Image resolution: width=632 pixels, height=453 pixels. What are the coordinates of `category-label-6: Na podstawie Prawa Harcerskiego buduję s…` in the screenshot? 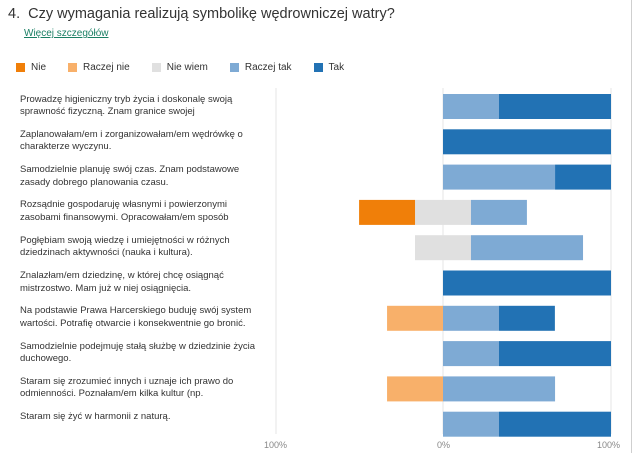 It's located at (136, 317).